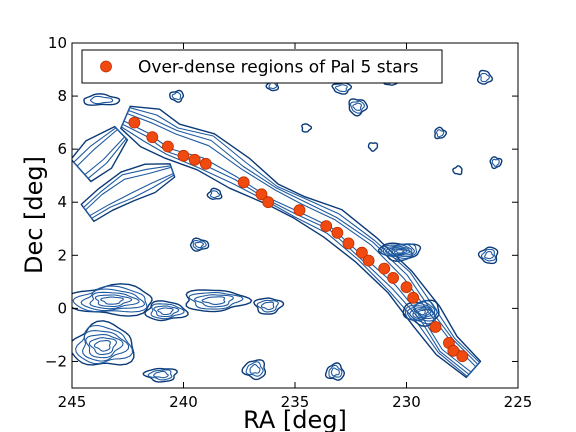 This screenshot has width=576, height=432. What do you see at coordinates (57, 43) in the screenshot?
I see `y-tick-label: 10` at bounding box center [57, 43].